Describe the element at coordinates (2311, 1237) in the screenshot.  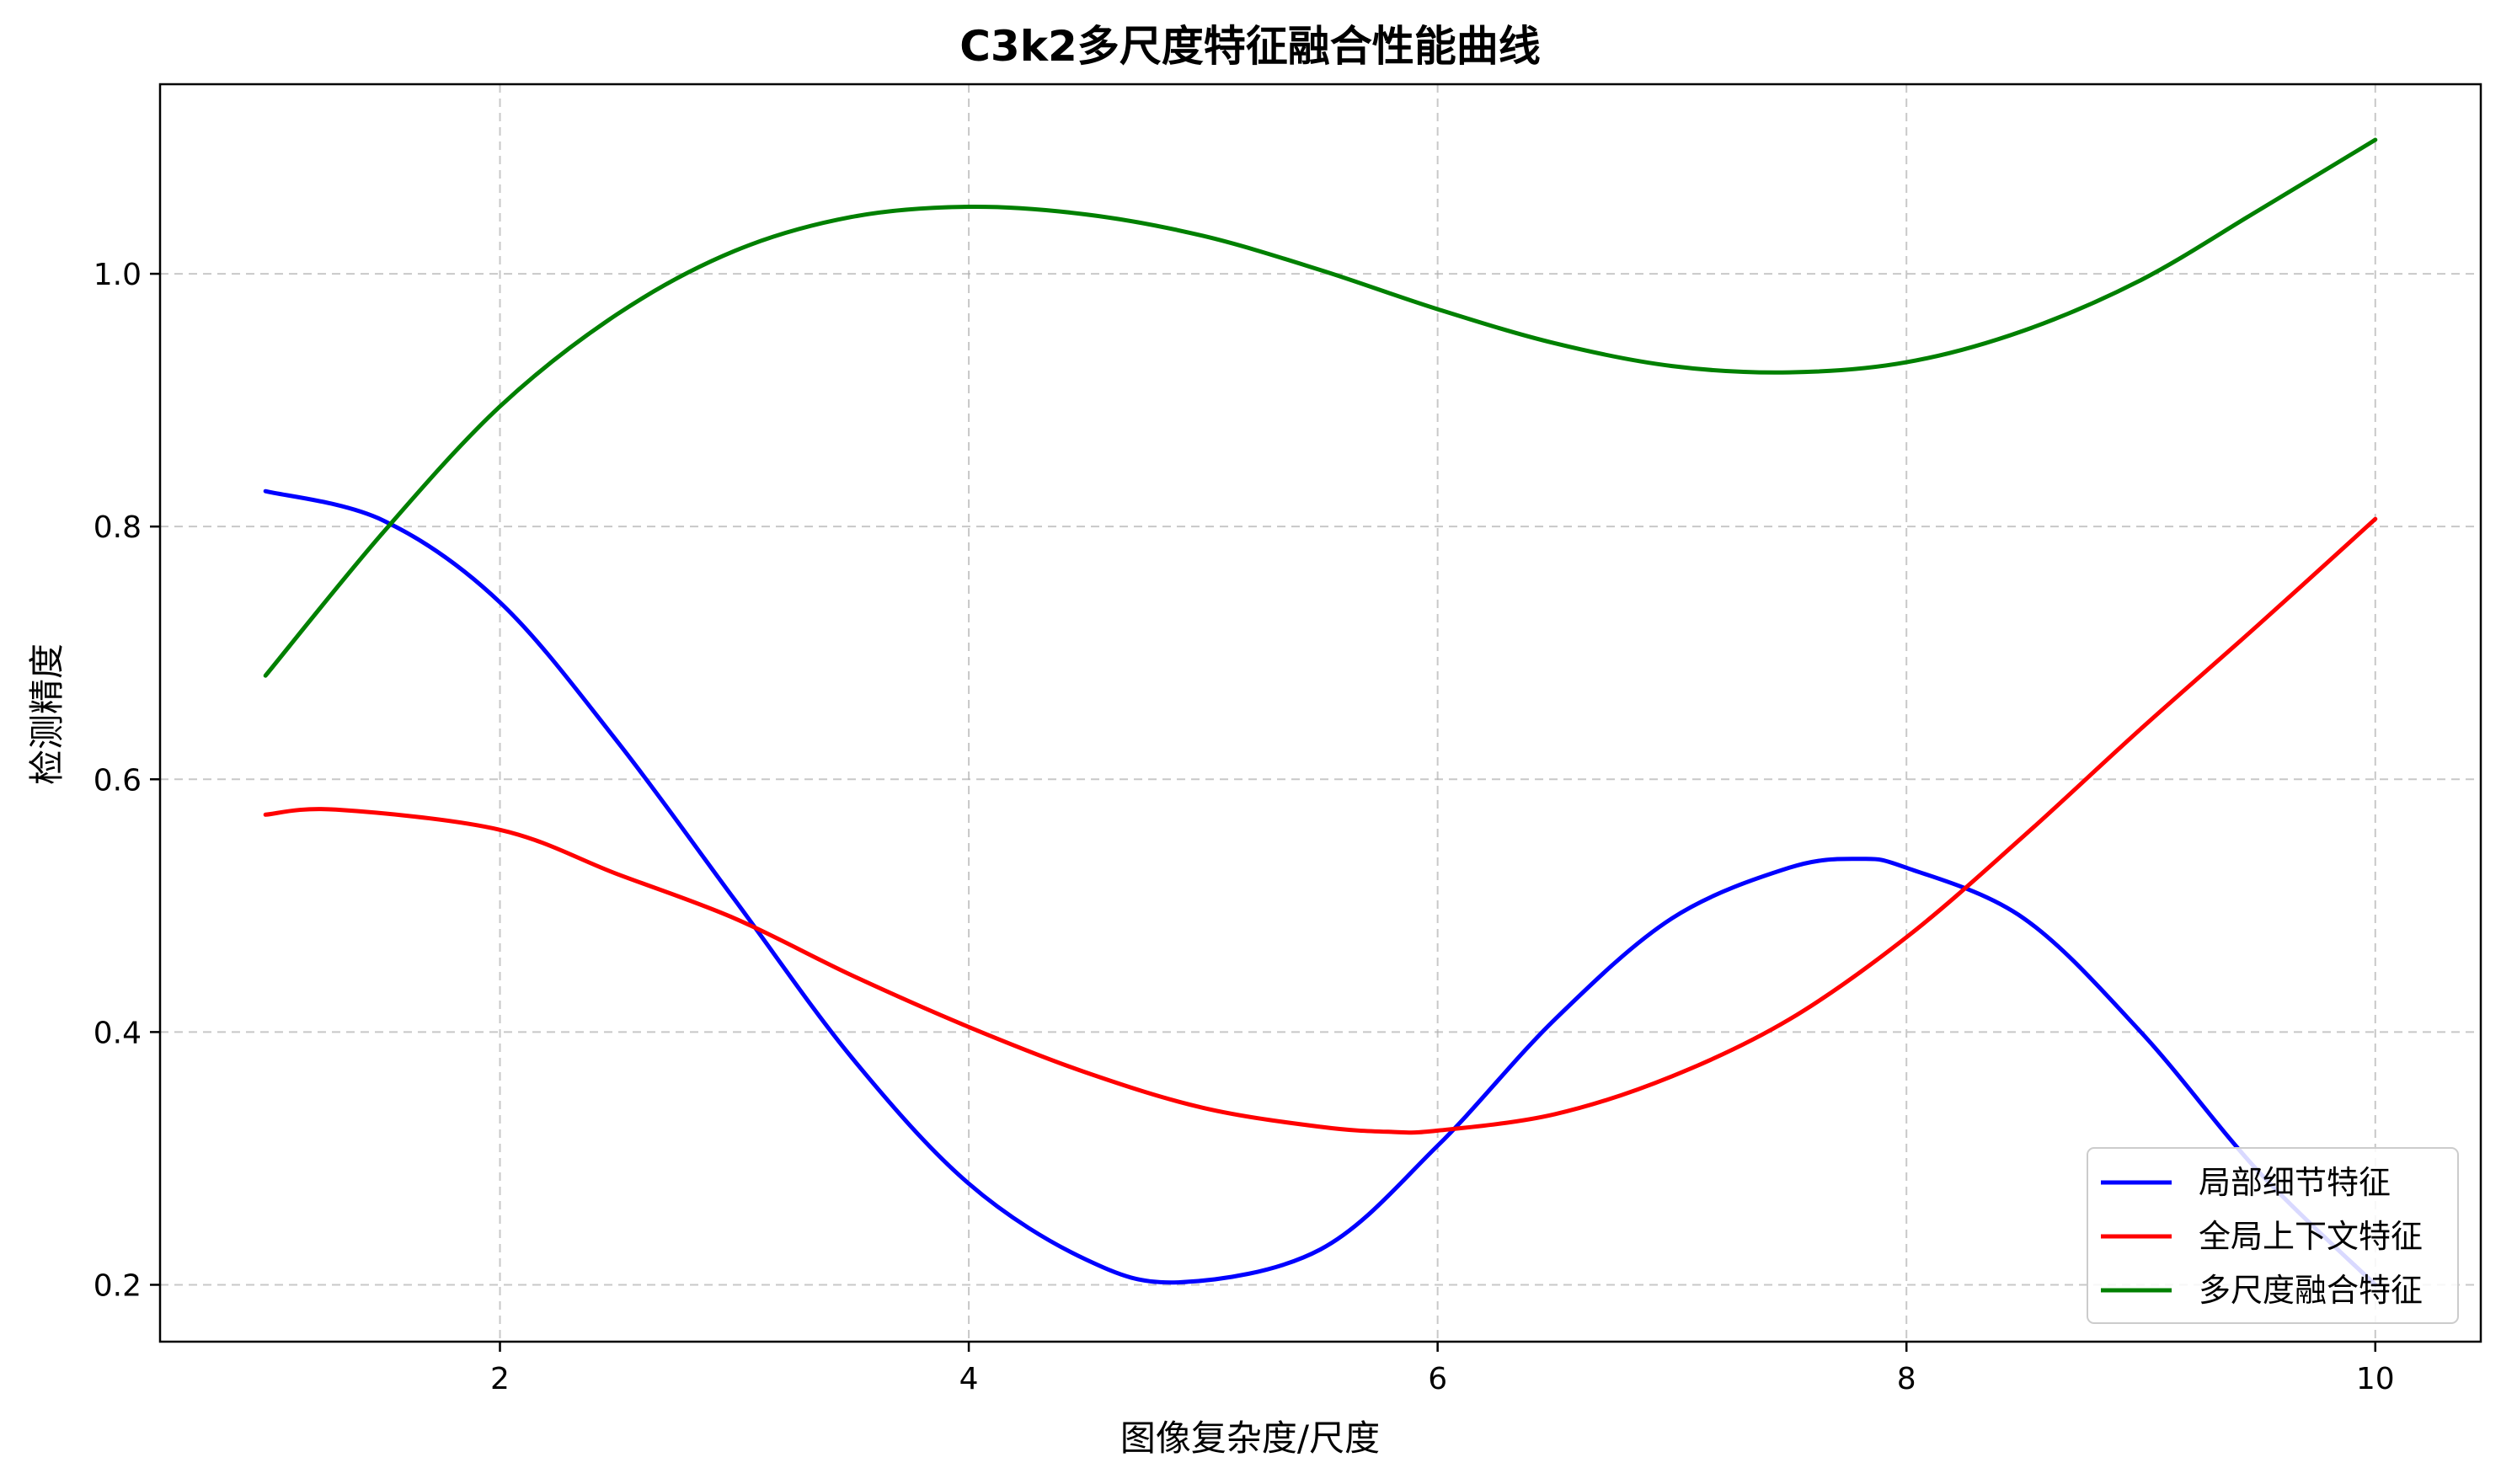
I see `legend-label: 全局上下文特征` at that location.